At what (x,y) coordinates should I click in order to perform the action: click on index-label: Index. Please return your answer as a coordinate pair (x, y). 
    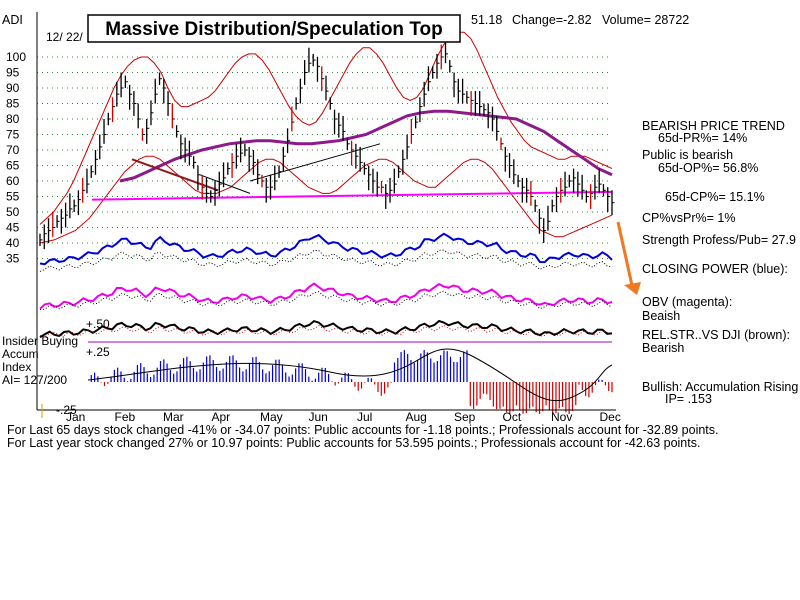
    Looking at the image, I should click on (16, 367).